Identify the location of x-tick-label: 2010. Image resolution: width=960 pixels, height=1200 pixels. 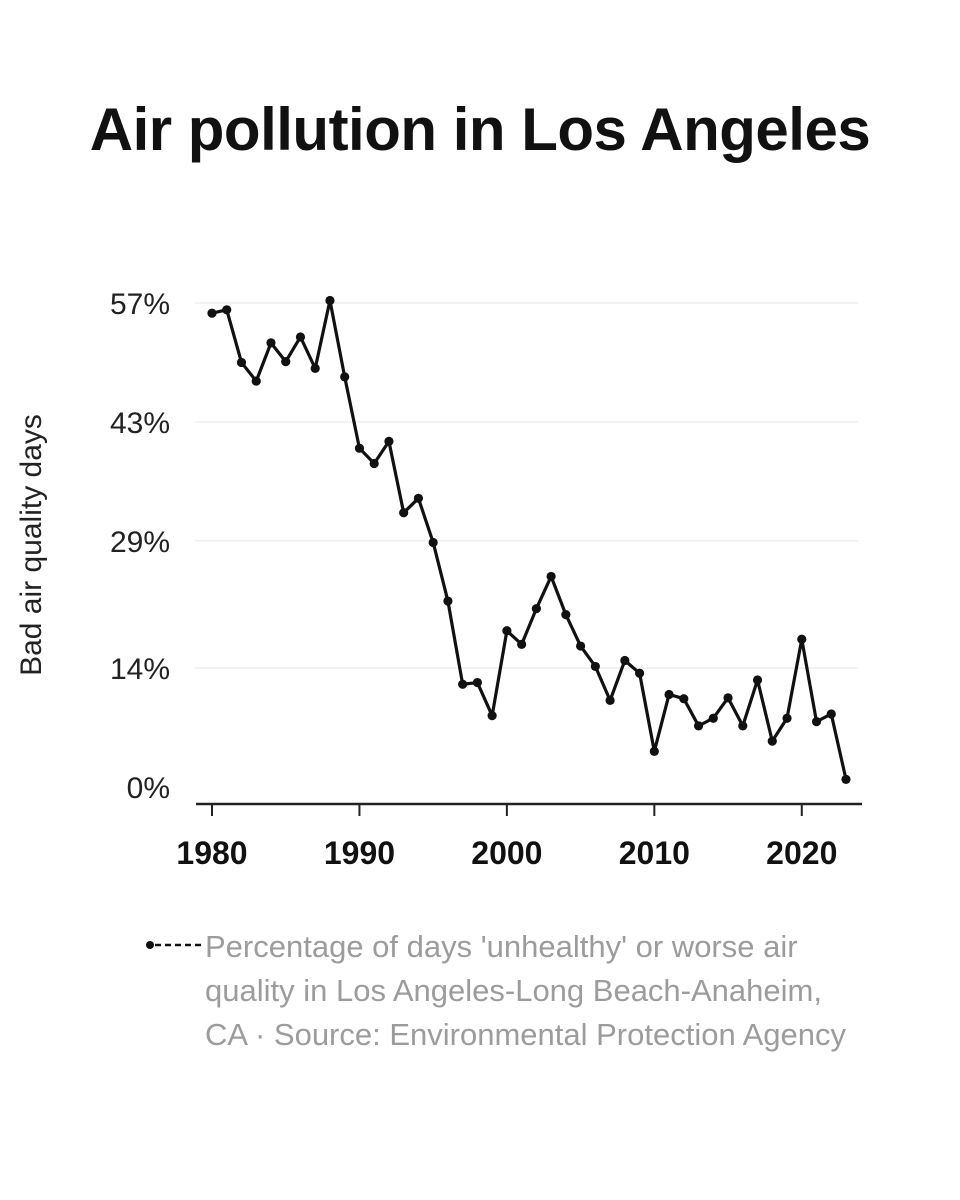
(654, 853).